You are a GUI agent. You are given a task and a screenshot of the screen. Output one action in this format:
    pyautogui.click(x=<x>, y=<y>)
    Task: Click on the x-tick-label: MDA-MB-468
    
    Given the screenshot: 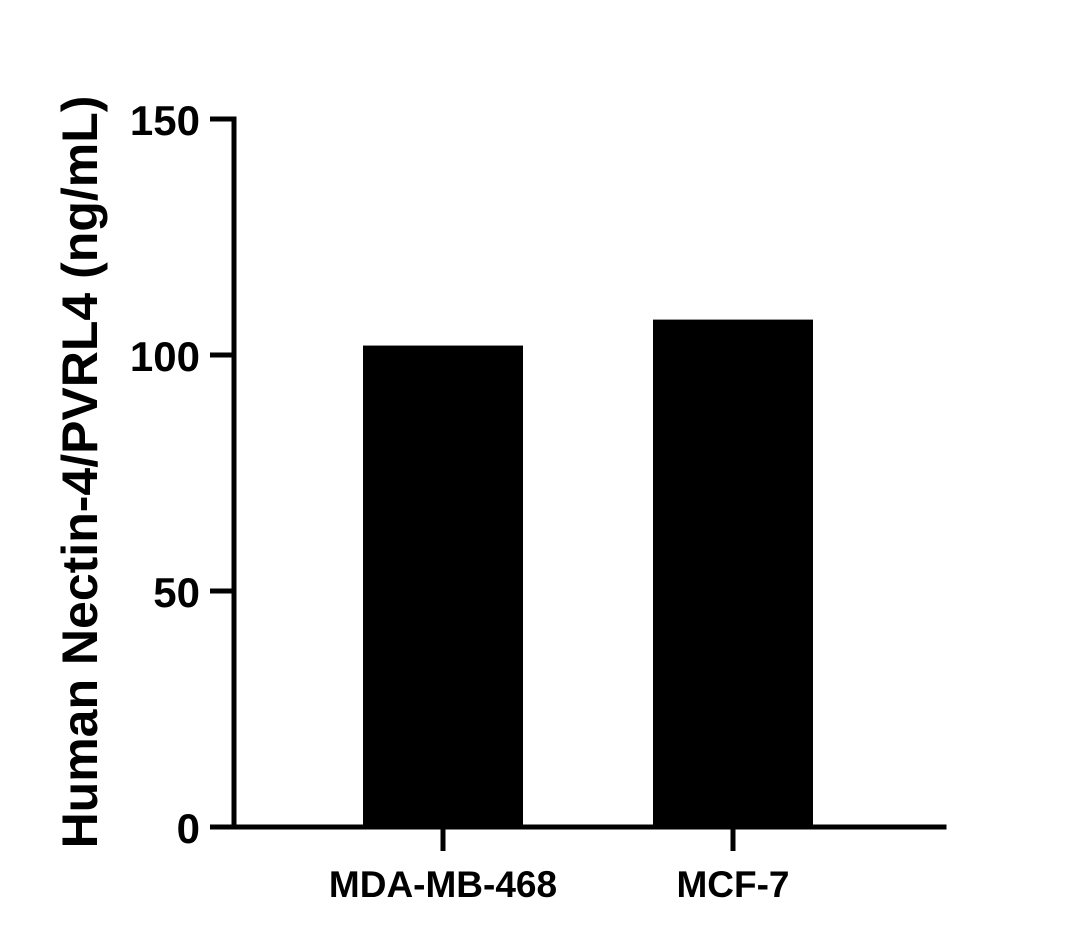 What is the action you would take?
    pyautogui.click(x=443, y=884)
    